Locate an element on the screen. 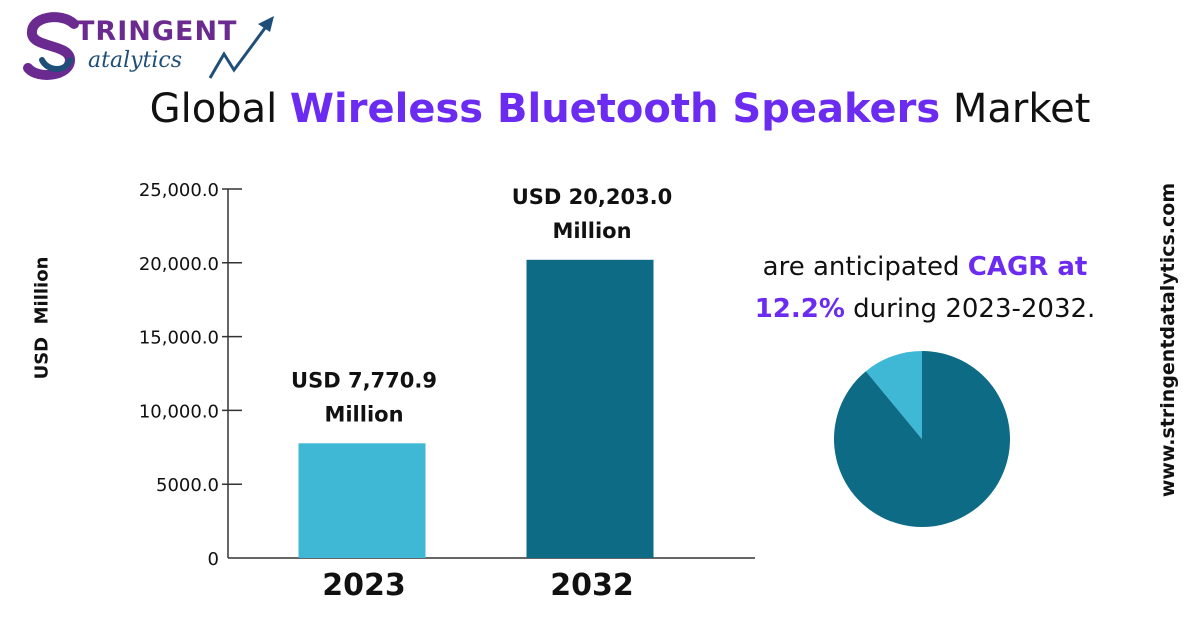 This screenshot has width=1200, height=627. cagr-text-1: are anticipated is located at coordinates (865, 267).